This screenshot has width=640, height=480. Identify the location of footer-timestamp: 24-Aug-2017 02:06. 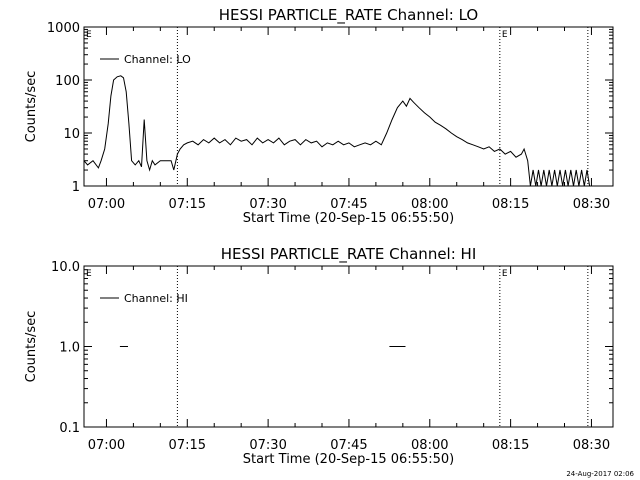
(600, 474).